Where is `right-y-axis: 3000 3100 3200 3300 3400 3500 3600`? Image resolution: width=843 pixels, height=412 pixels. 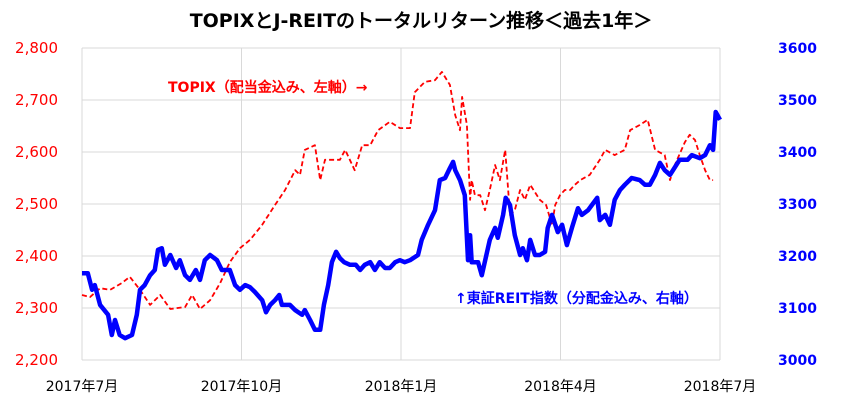 right-y-axis: 3000 3100 3200 3300 3400 3500 3600 is located at coordinates (797, 205).